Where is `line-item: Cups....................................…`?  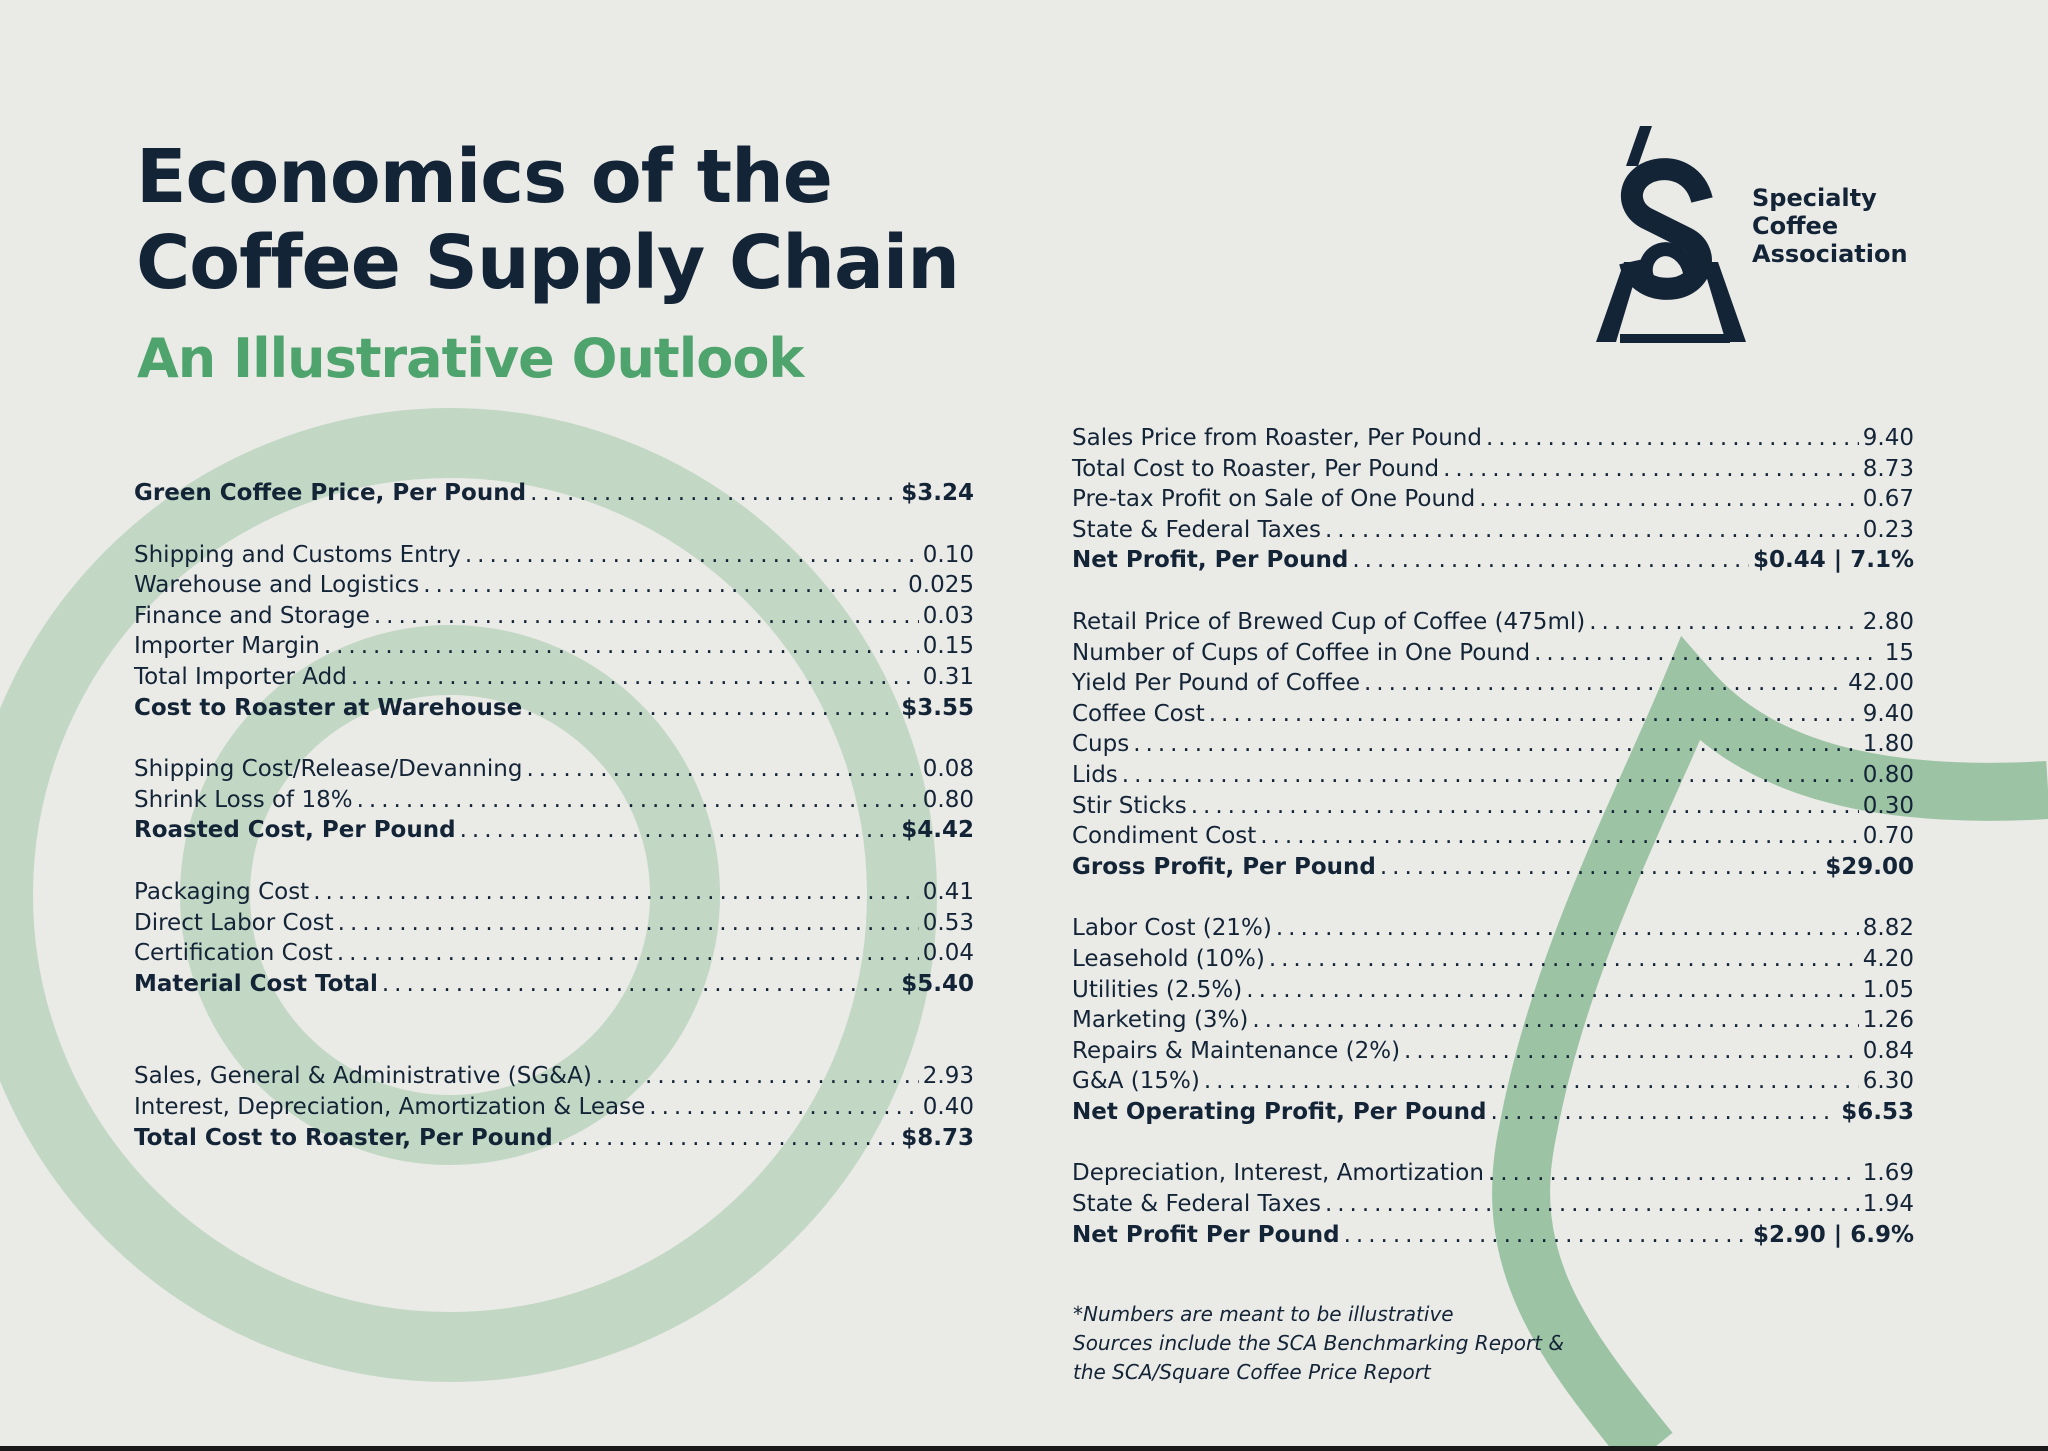 line-item: Cups....................................… is located at coordinates (1493, 744).